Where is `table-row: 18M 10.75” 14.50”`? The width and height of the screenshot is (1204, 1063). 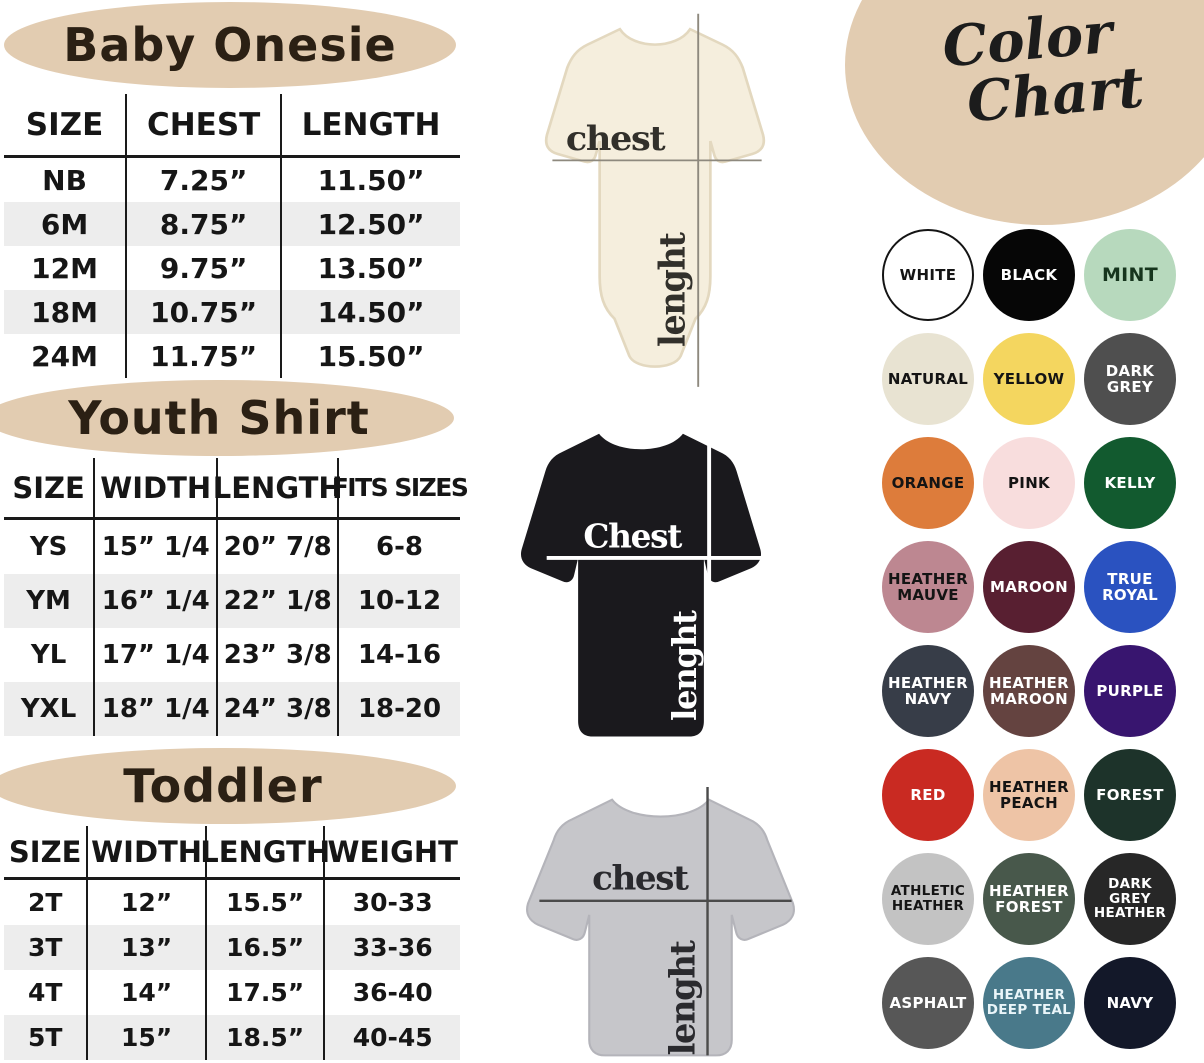
table-row: 18M 10.75” 14.50” is located at coordinates (232, 312).